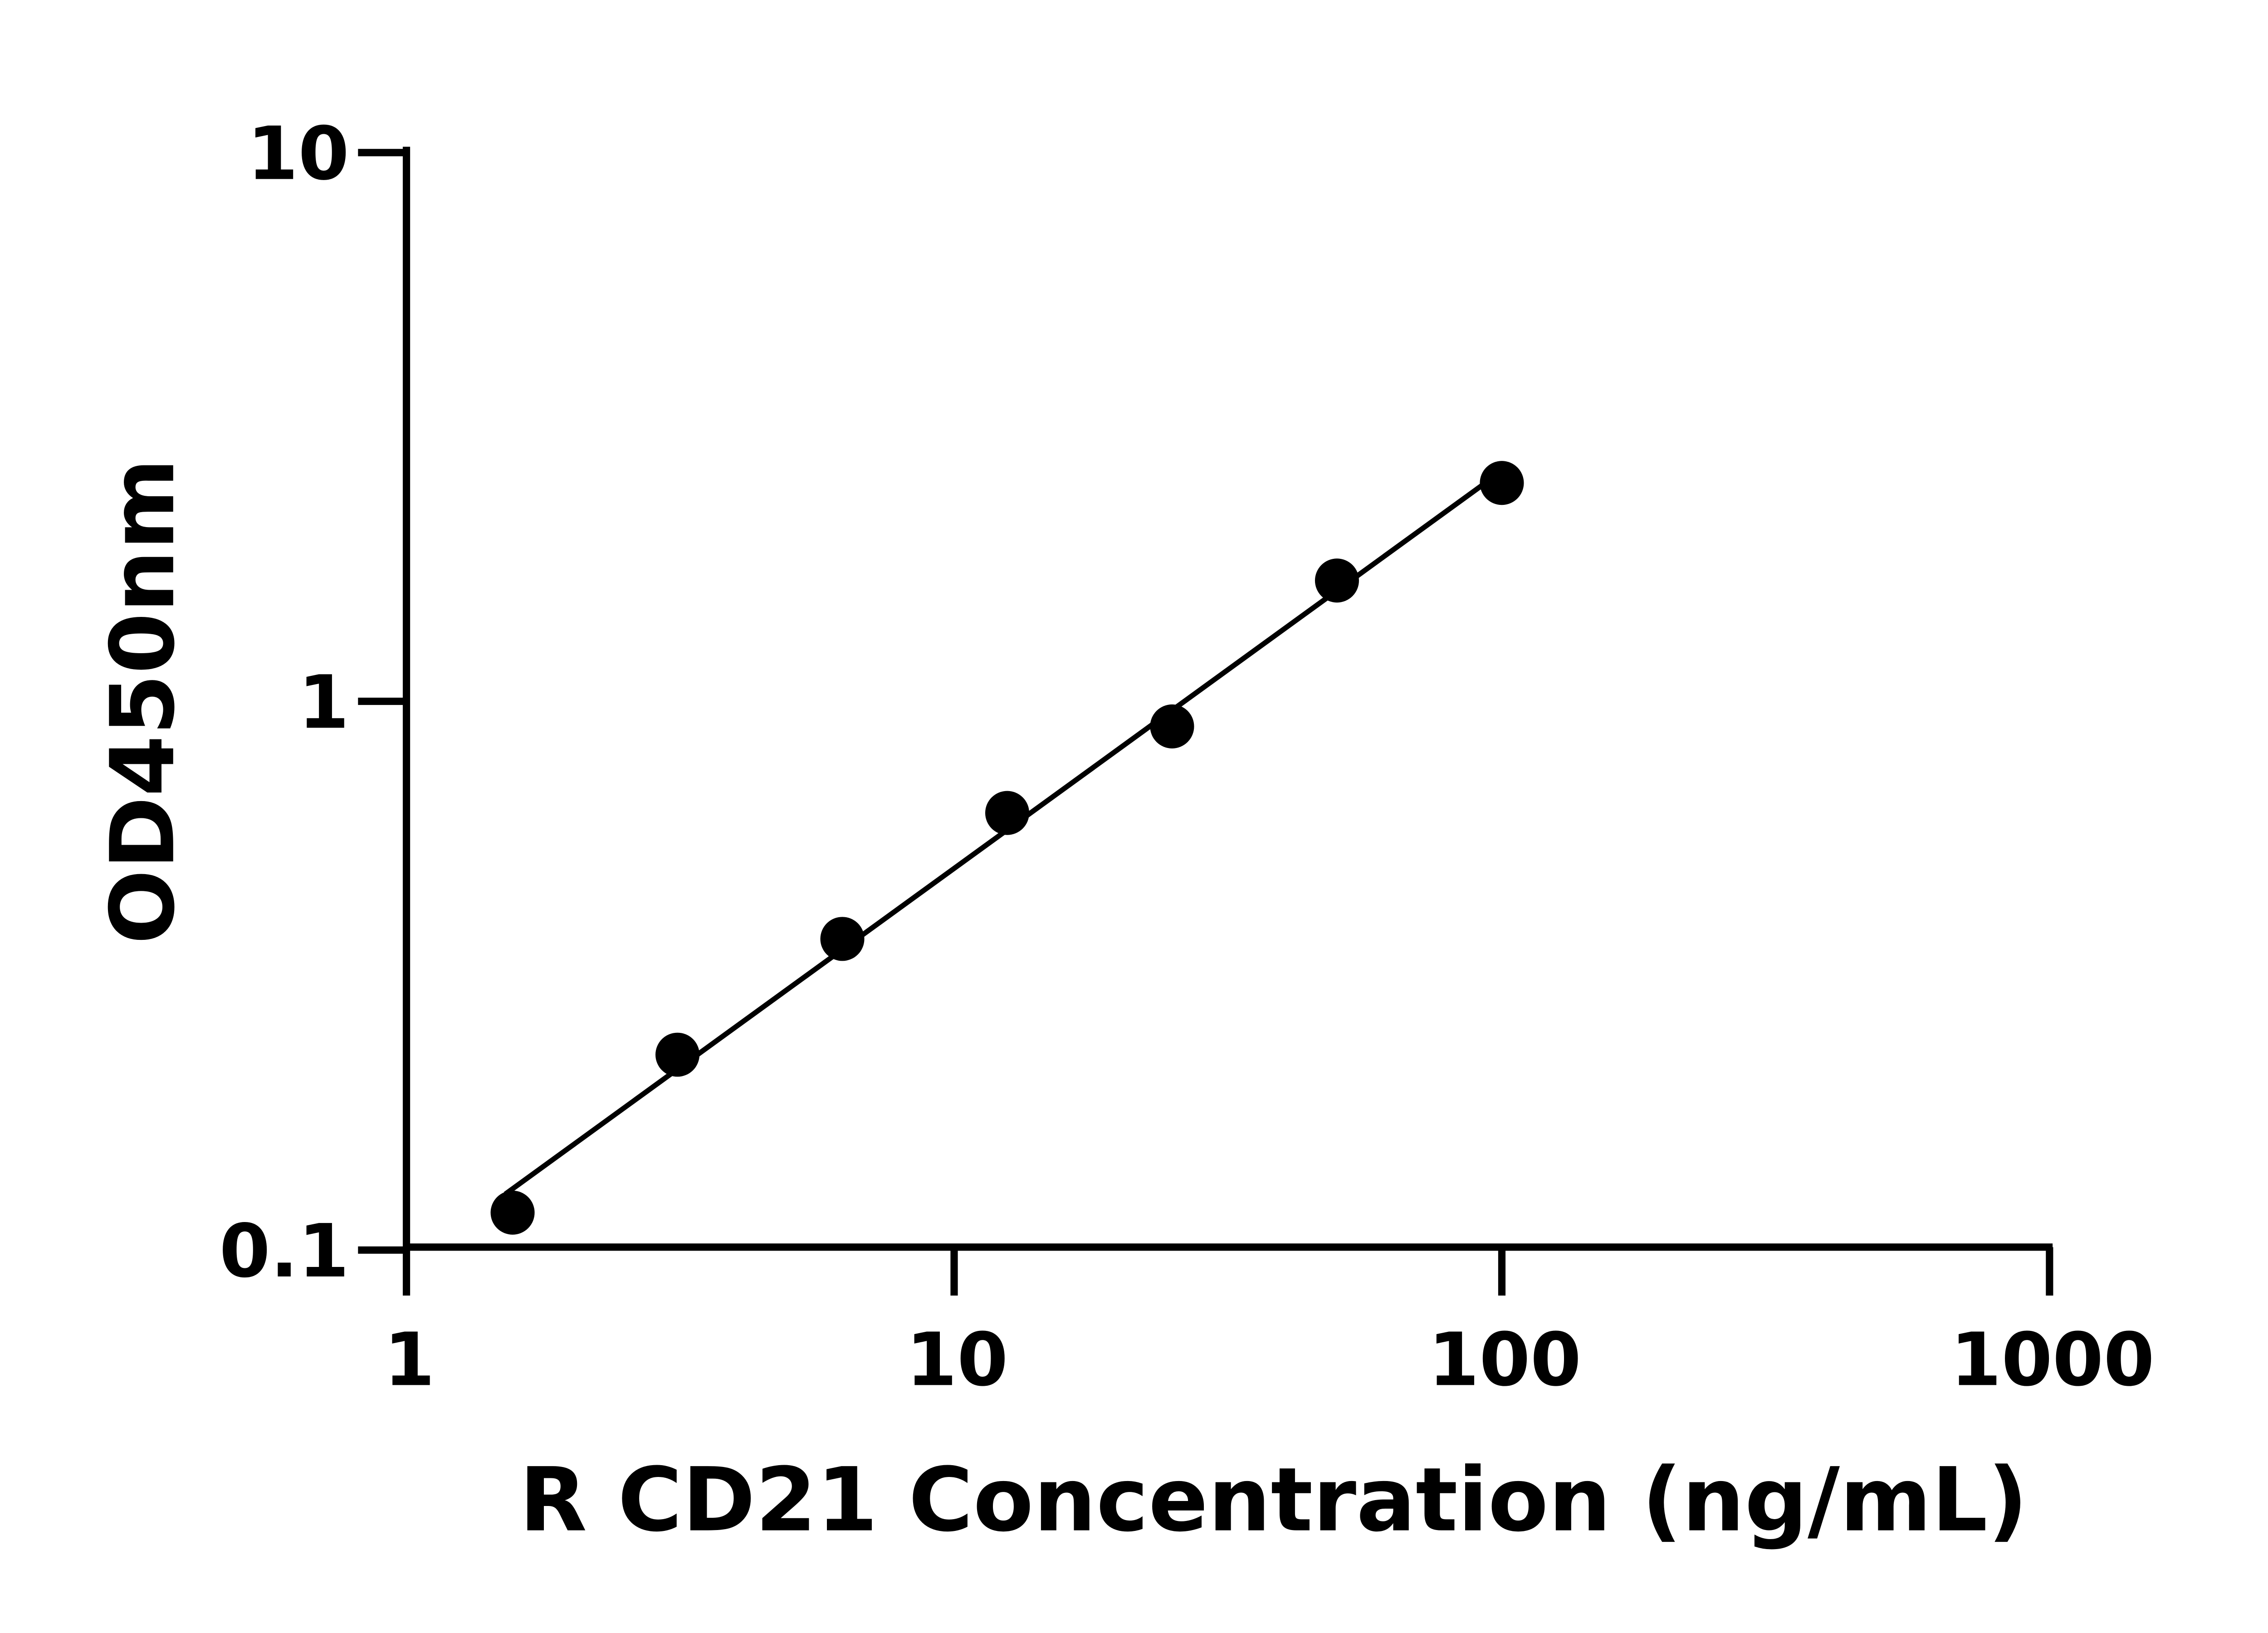 The width and height of the screenshot is (2268, 1633). Describe the element at coordinates (298, 154) in the screenshot. I see `y-tick-label: 10` at that location.